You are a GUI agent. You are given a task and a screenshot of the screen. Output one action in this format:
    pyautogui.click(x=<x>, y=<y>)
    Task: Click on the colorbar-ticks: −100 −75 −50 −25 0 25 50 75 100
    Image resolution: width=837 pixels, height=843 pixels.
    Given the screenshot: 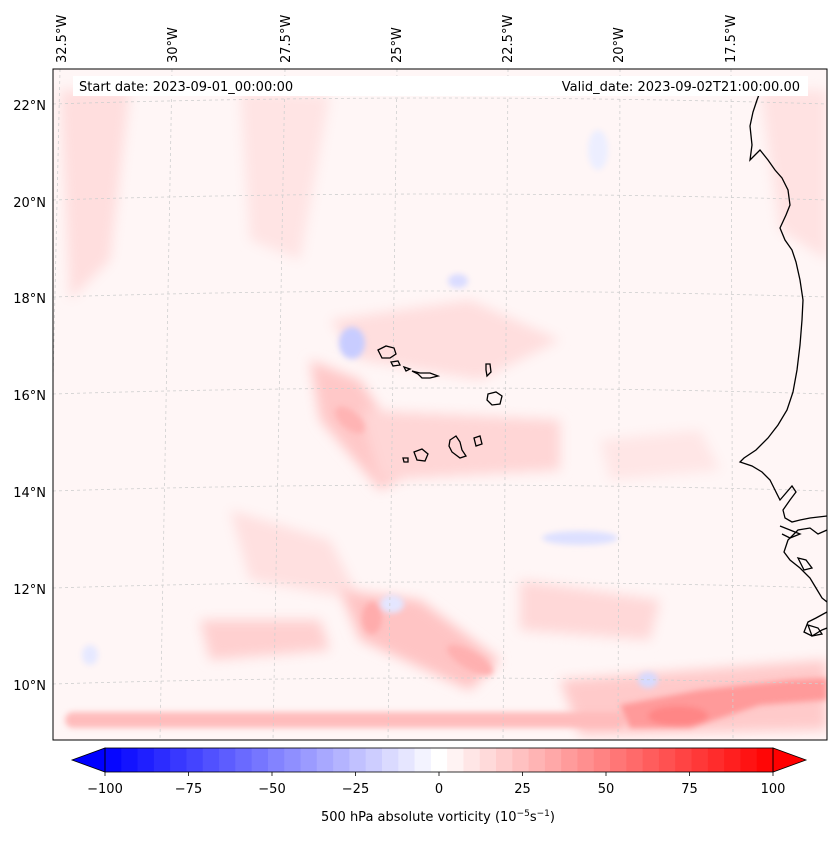 What is the action you would take?
    pyautogui.click(x=436, y=784)
    